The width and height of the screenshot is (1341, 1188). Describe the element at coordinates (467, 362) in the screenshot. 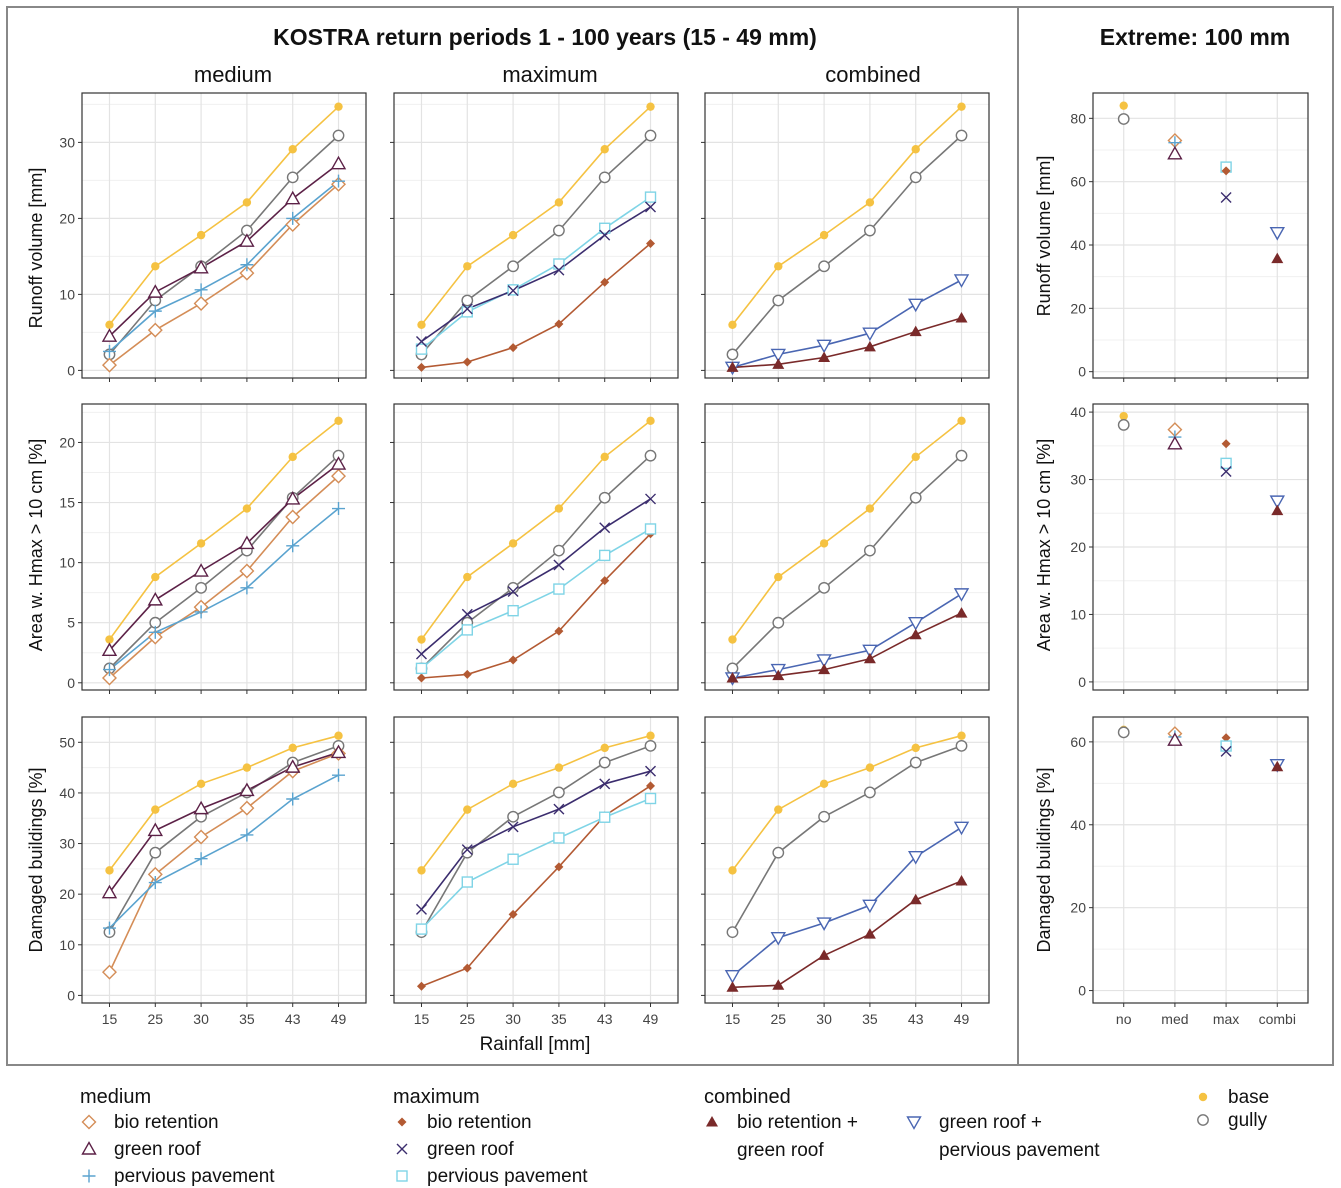

I see `panel-r1-maximum-point-max_bio` at that location.